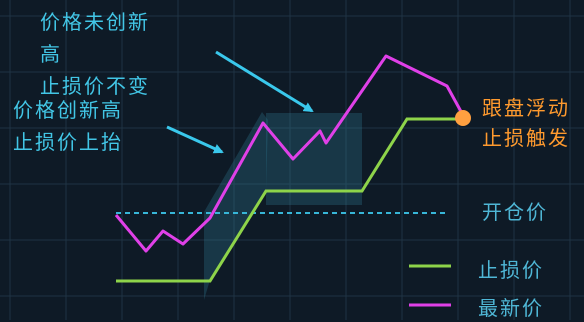 This screenshot has width=584, height=322. Describe the element at coordinates (264, 81) in the screenshot. I see `arrow-to-flat-stop` at that location.